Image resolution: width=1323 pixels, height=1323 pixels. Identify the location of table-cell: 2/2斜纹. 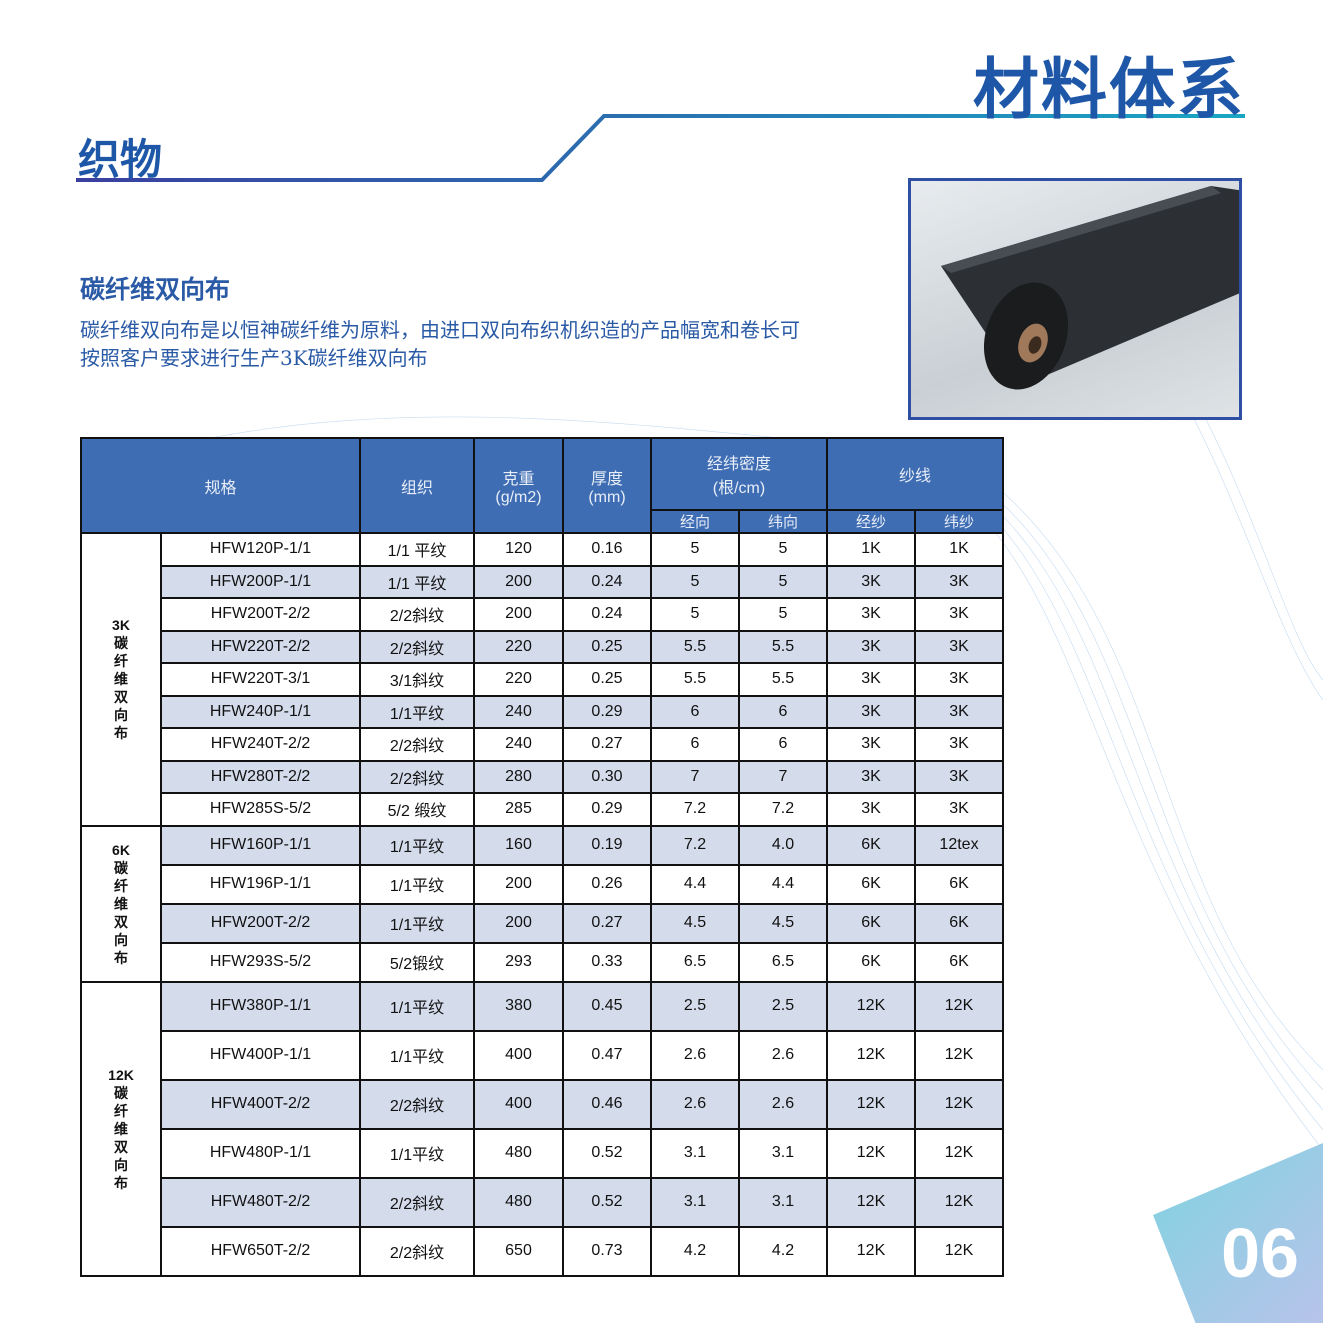
(417, 614).